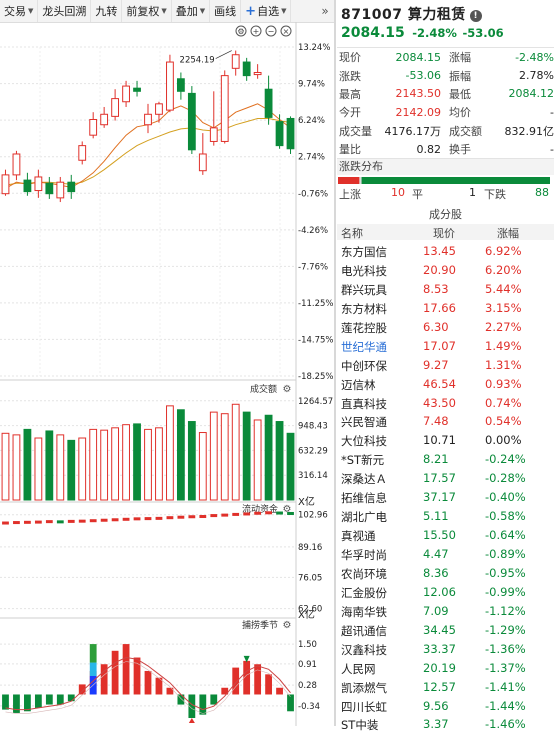  What do you see at coordinates (445, 289) in the screenshot?
I see `constituent-row: 群兴玩具 8.53 5.44%` at bounding box center [445, 289].